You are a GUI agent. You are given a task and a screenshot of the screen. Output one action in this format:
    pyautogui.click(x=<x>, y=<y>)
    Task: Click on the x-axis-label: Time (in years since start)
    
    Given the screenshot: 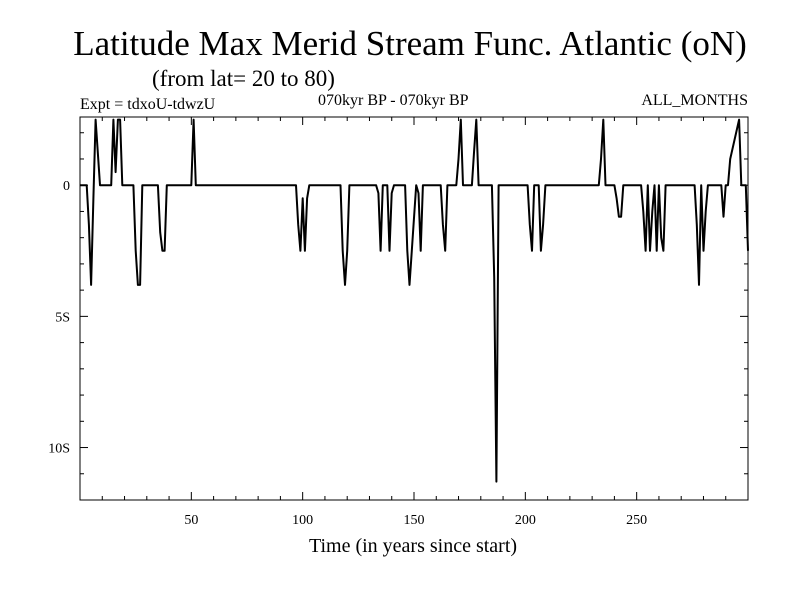 What is the action you would take?
    pyautogui.click(x=413, y=546)
    